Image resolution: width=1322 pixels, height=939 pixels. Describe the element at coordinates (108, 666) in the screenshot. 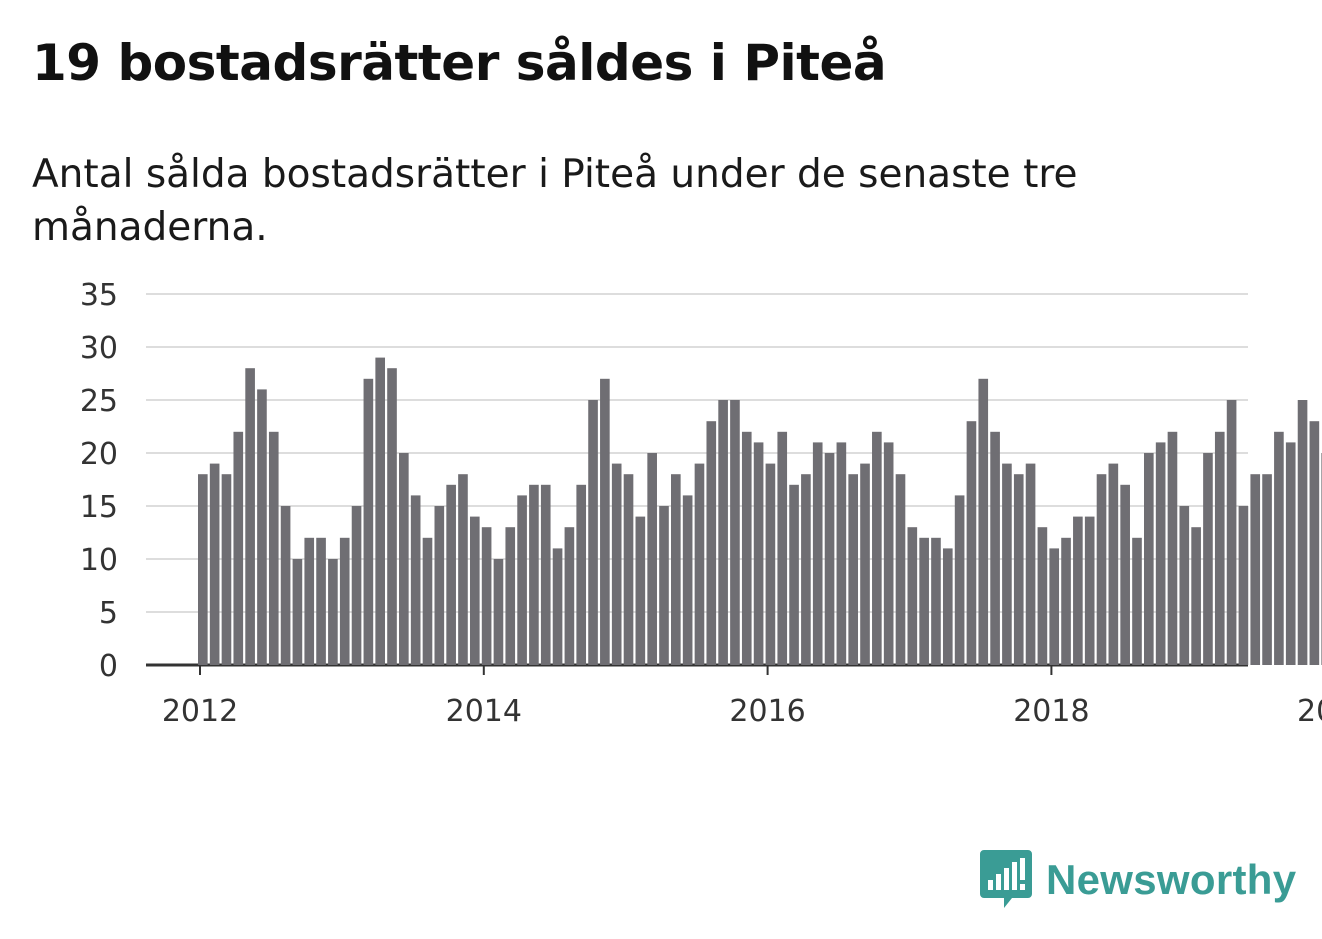

I see `y-tick-label: 0` at that location.